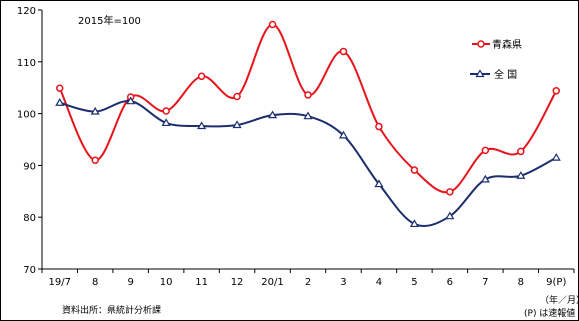 This screenshot has height=321, width=579. I want to click on x-unit-note: （年／月）, so click(559, 300).